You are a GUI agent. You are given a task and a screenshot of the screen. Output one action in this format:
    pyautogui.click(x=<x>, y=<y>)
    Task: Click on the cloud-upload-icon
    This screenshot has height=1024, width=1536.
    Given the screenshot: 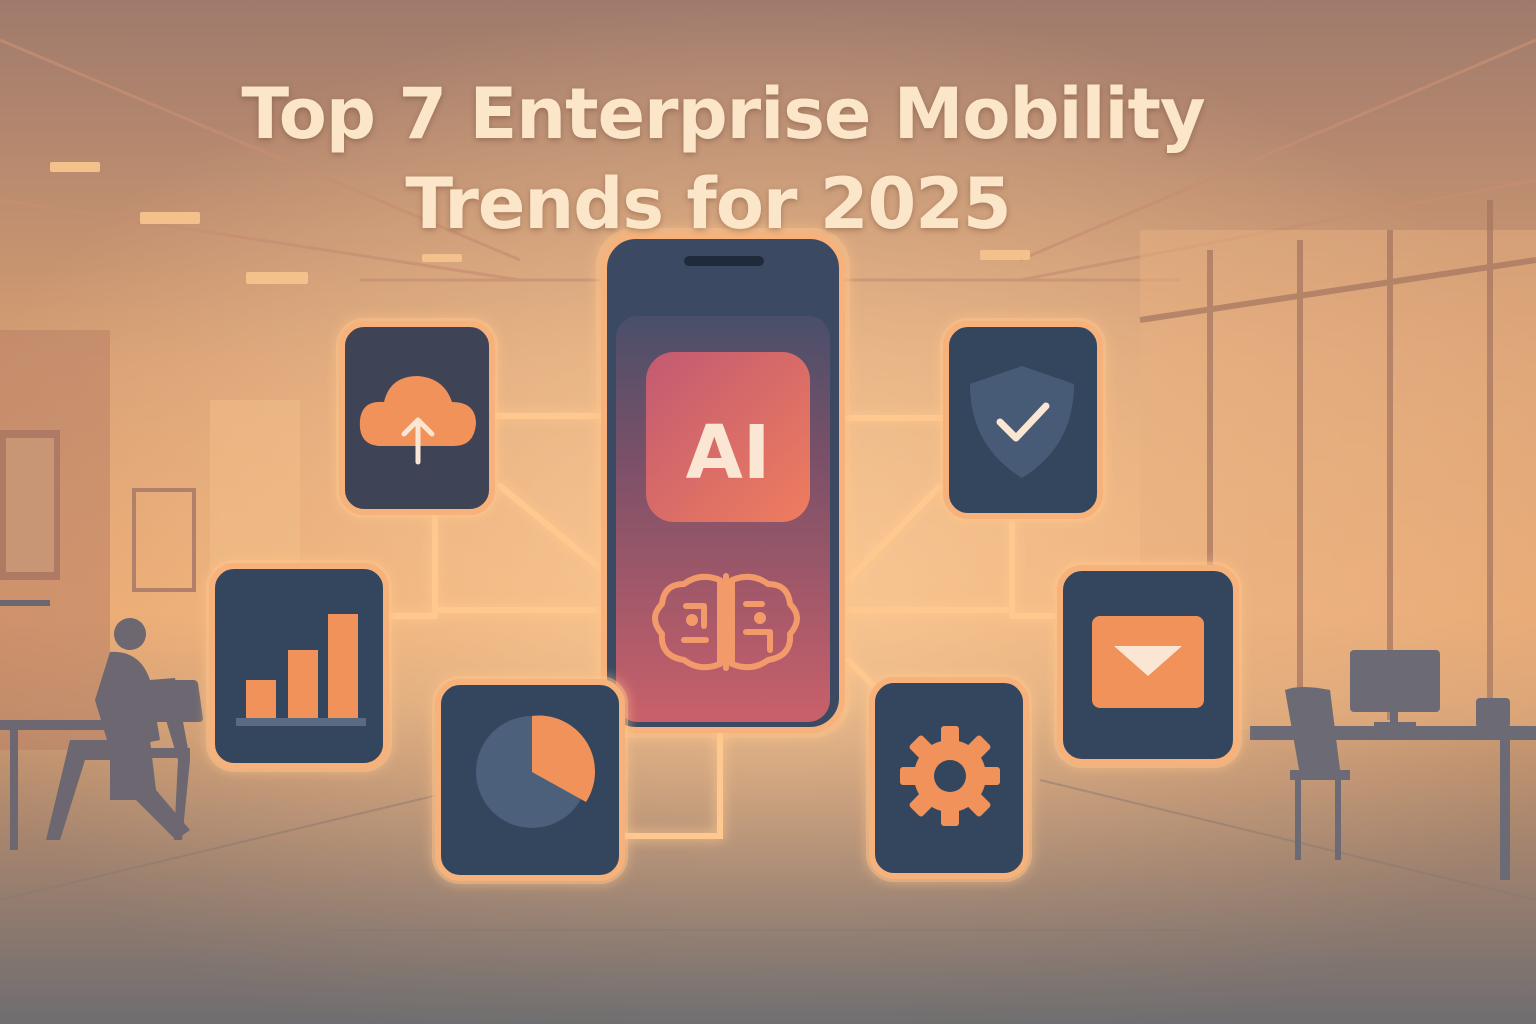 What is the action you would take?
    pyautogui.click(x=417, y=420)
    